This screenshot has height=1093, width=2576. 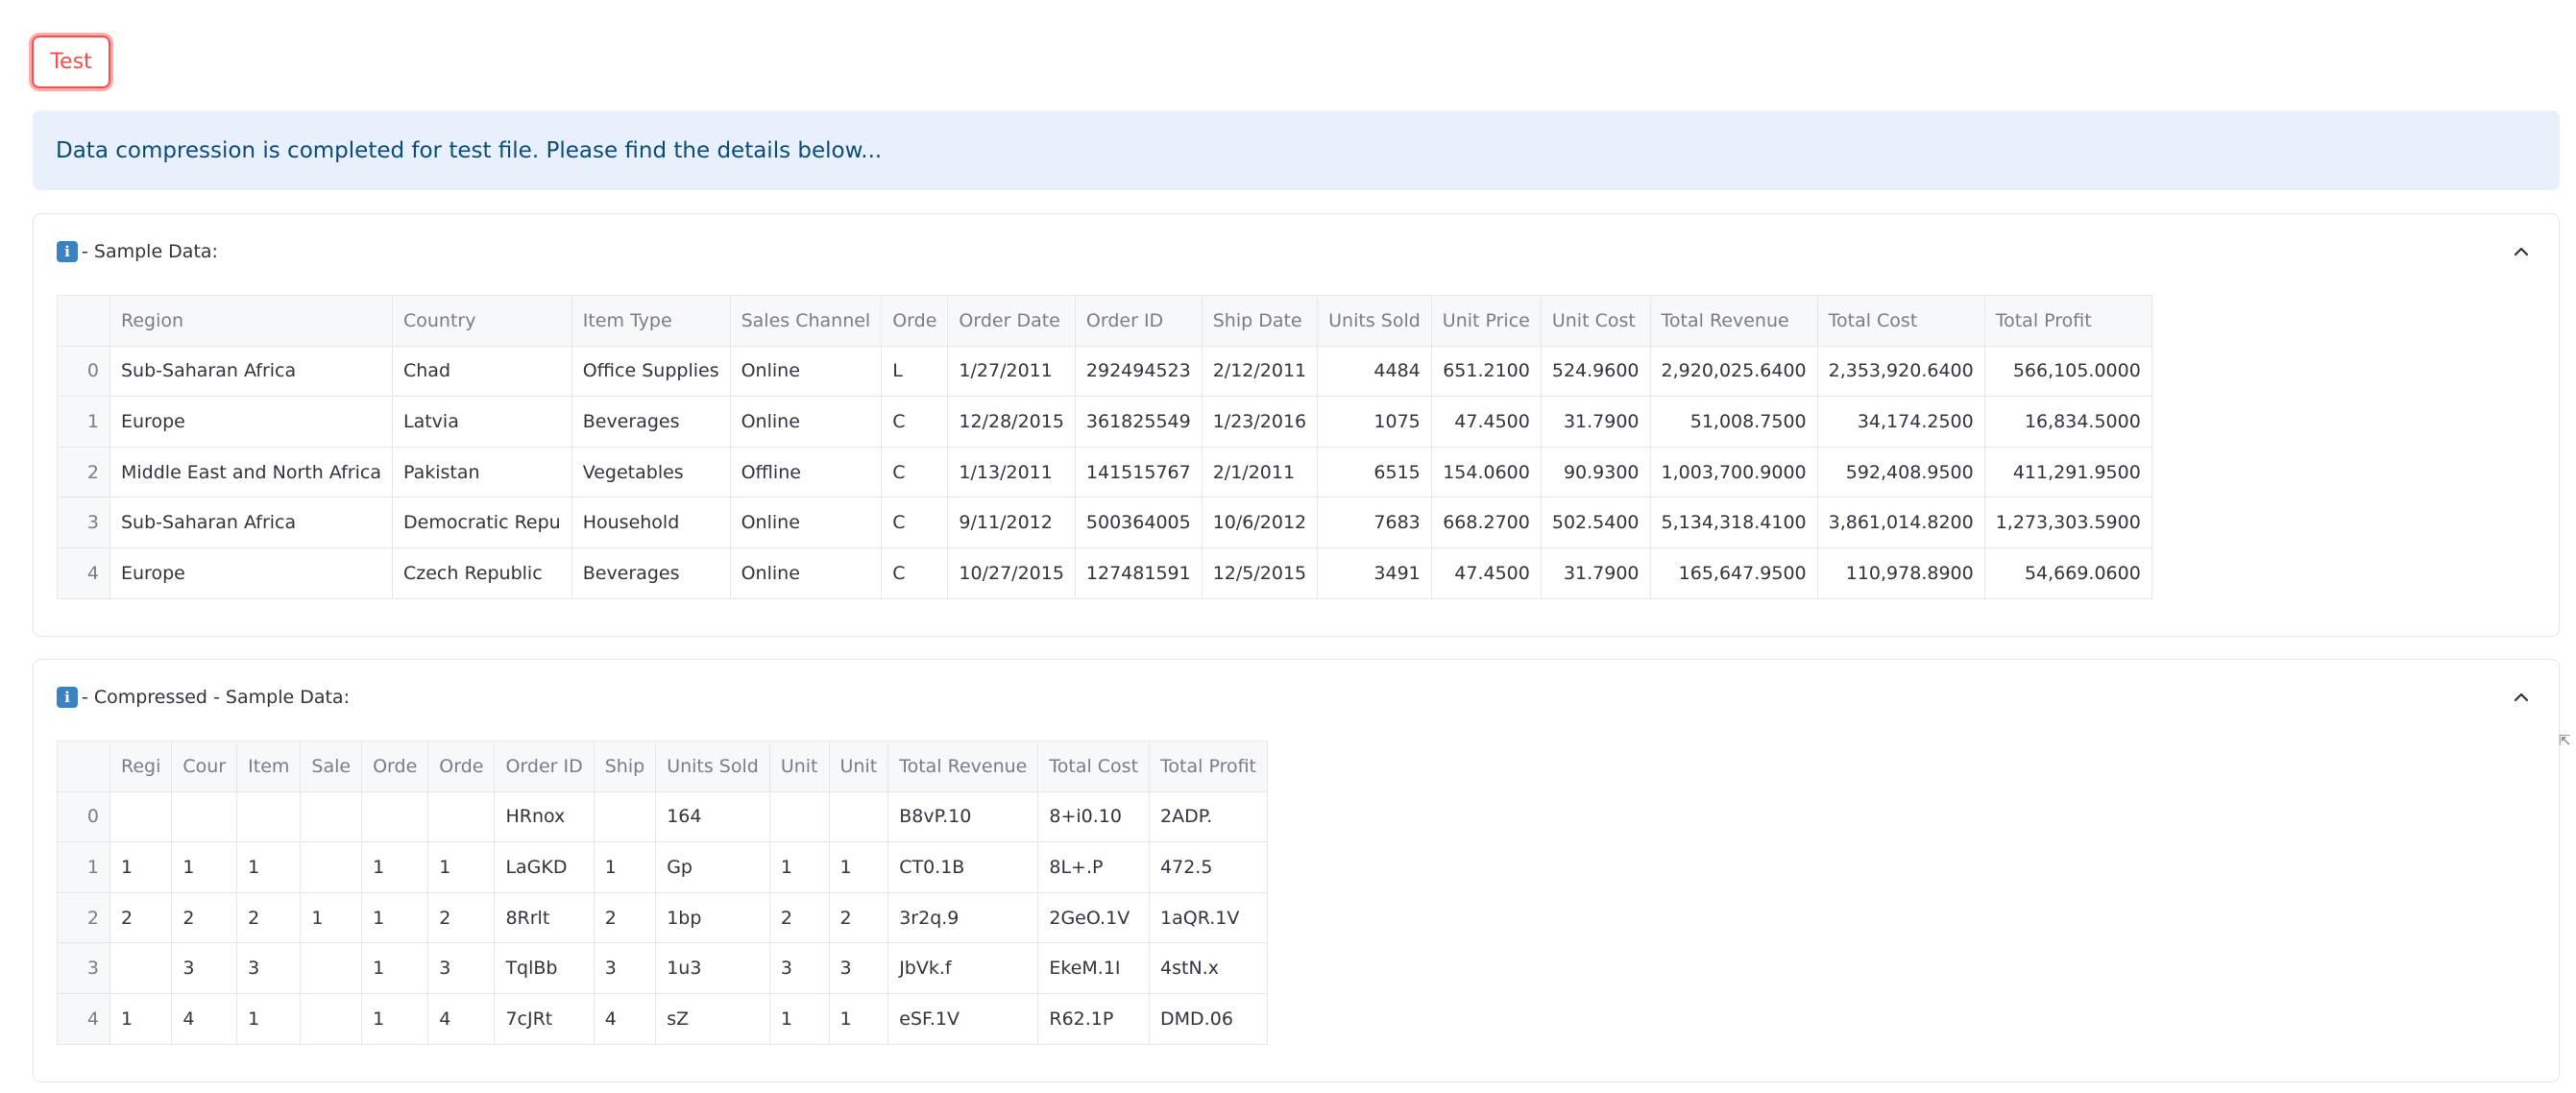 What do you see at coordinates (1094, 917) in the screenshot?
I see `table-cell: 2GeO.1V` at bounding box center [1094, 917].